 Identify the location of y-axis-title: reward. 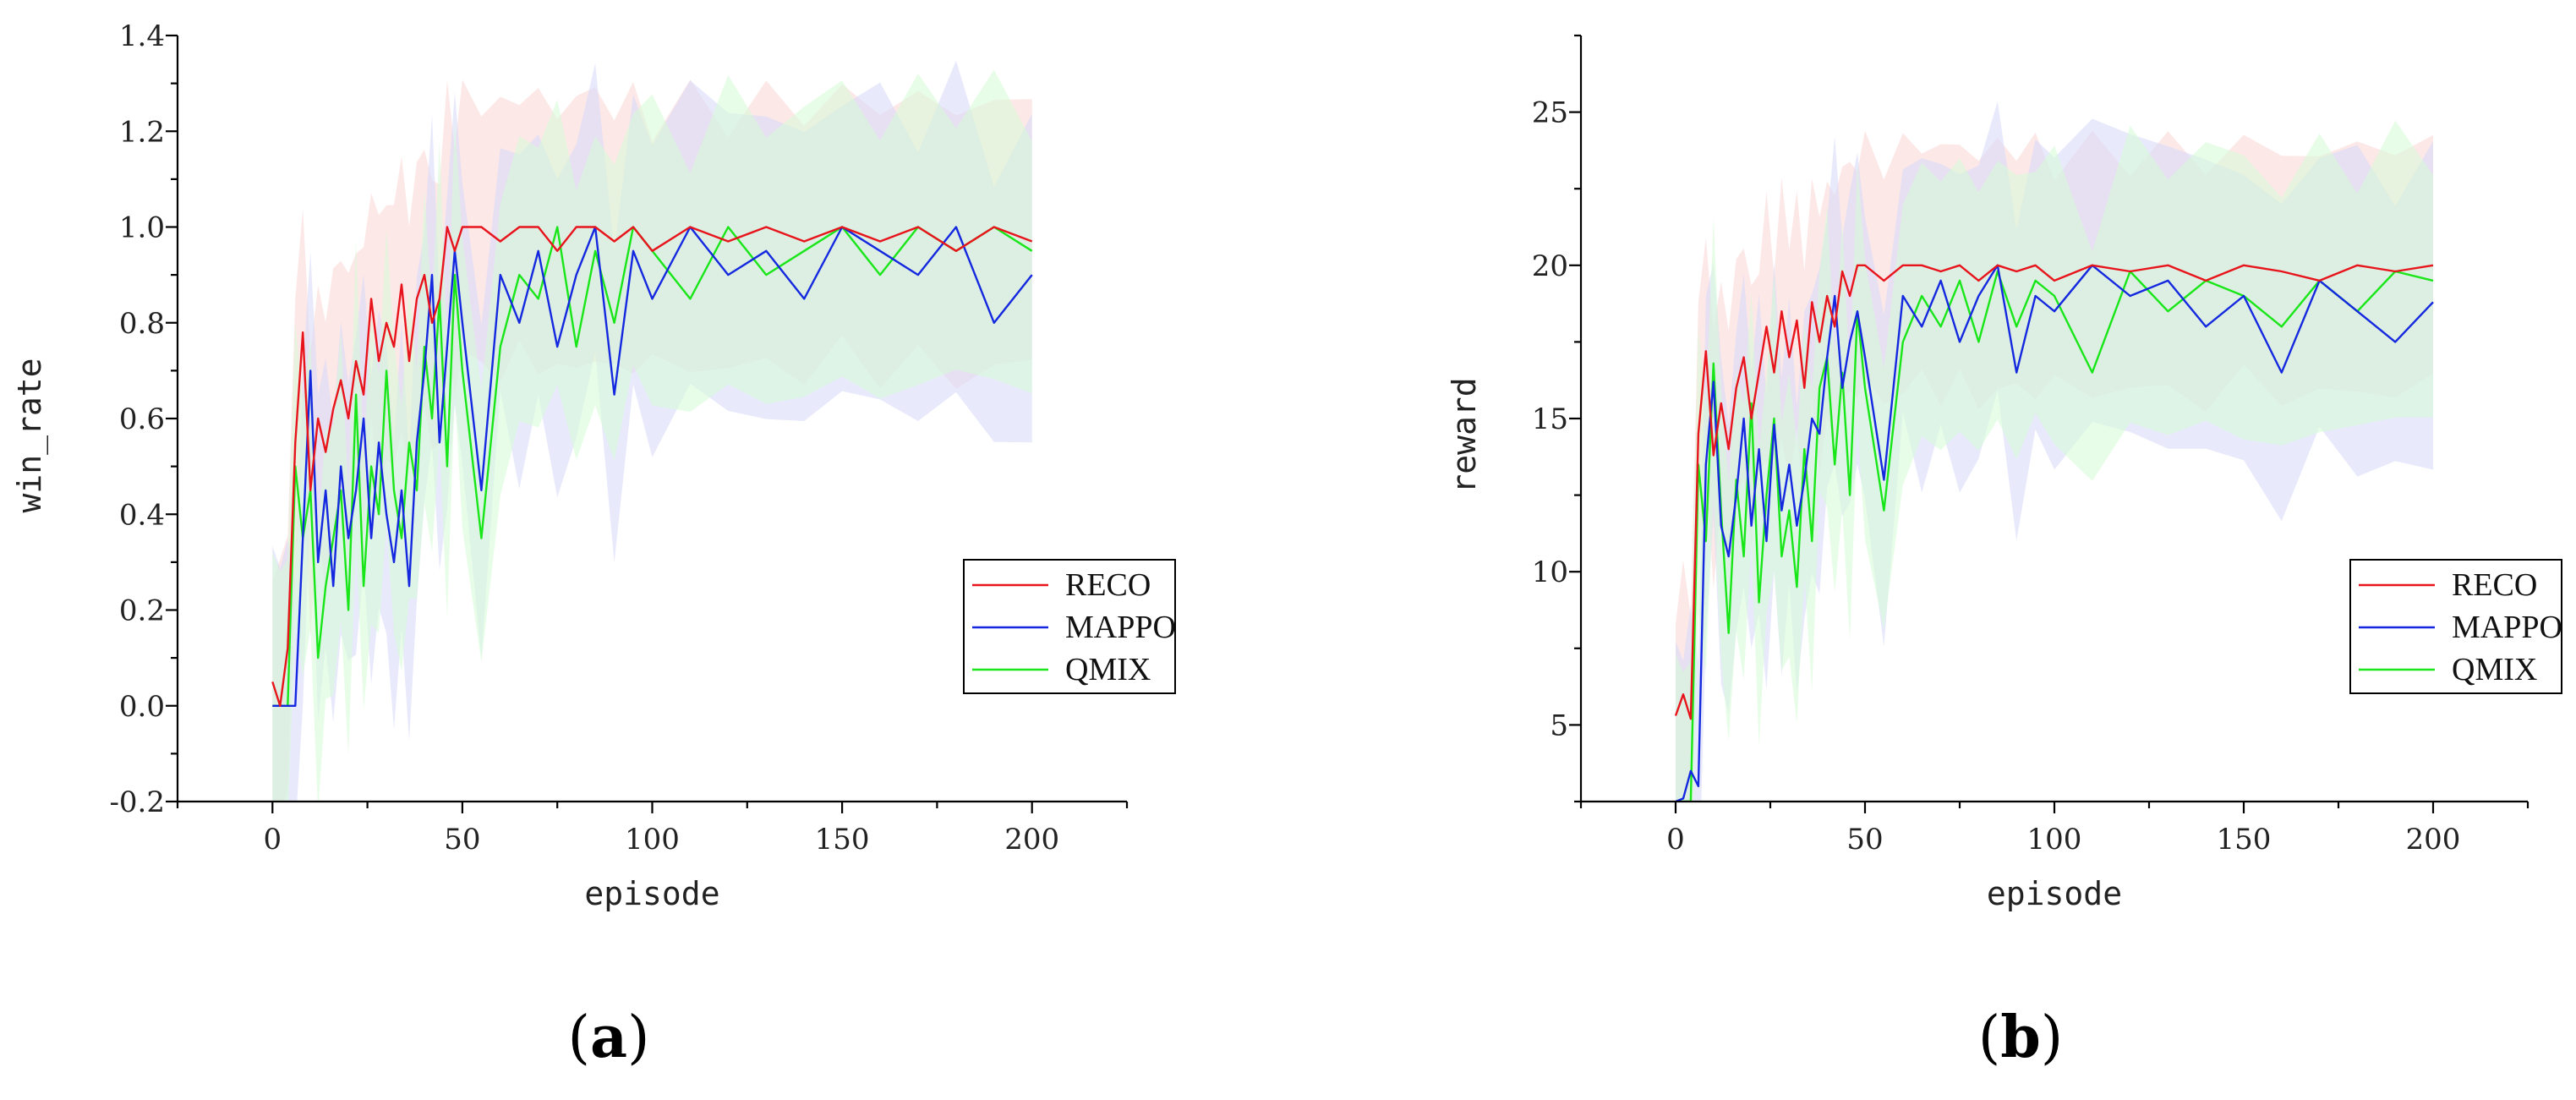
(1465, 435).